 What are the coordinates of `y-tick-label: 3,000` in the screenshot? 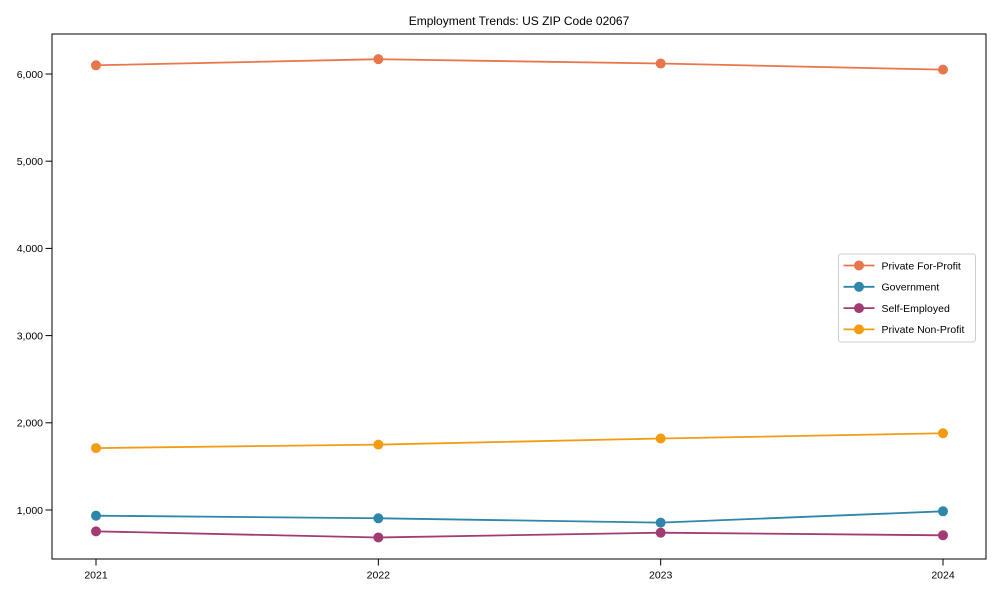 It's located at (30, 336).